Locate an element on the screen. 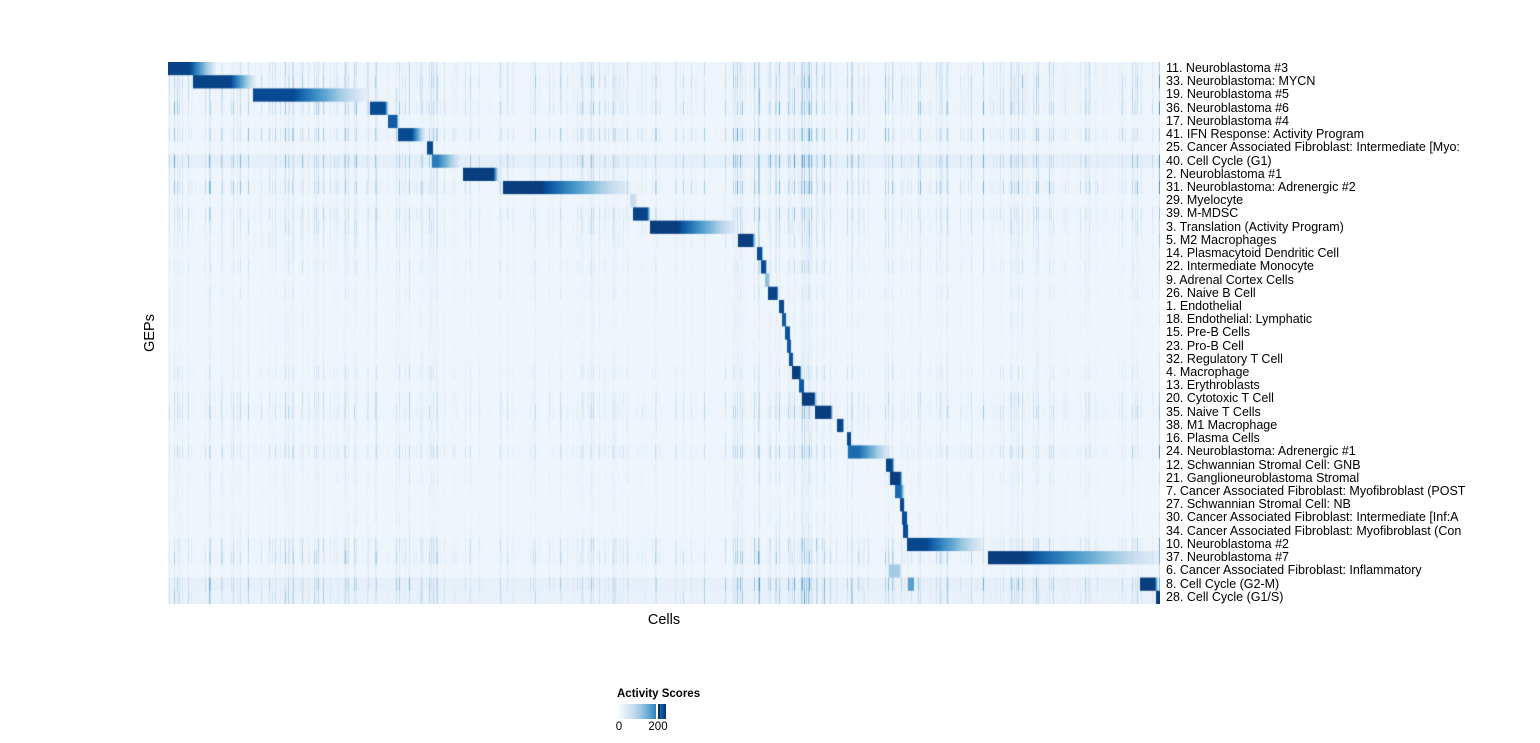 This screenshot has width=1540, height=743. row-label: 21. Ganglioneuroblastoma Stromal is located at coordinates (1263, 477).